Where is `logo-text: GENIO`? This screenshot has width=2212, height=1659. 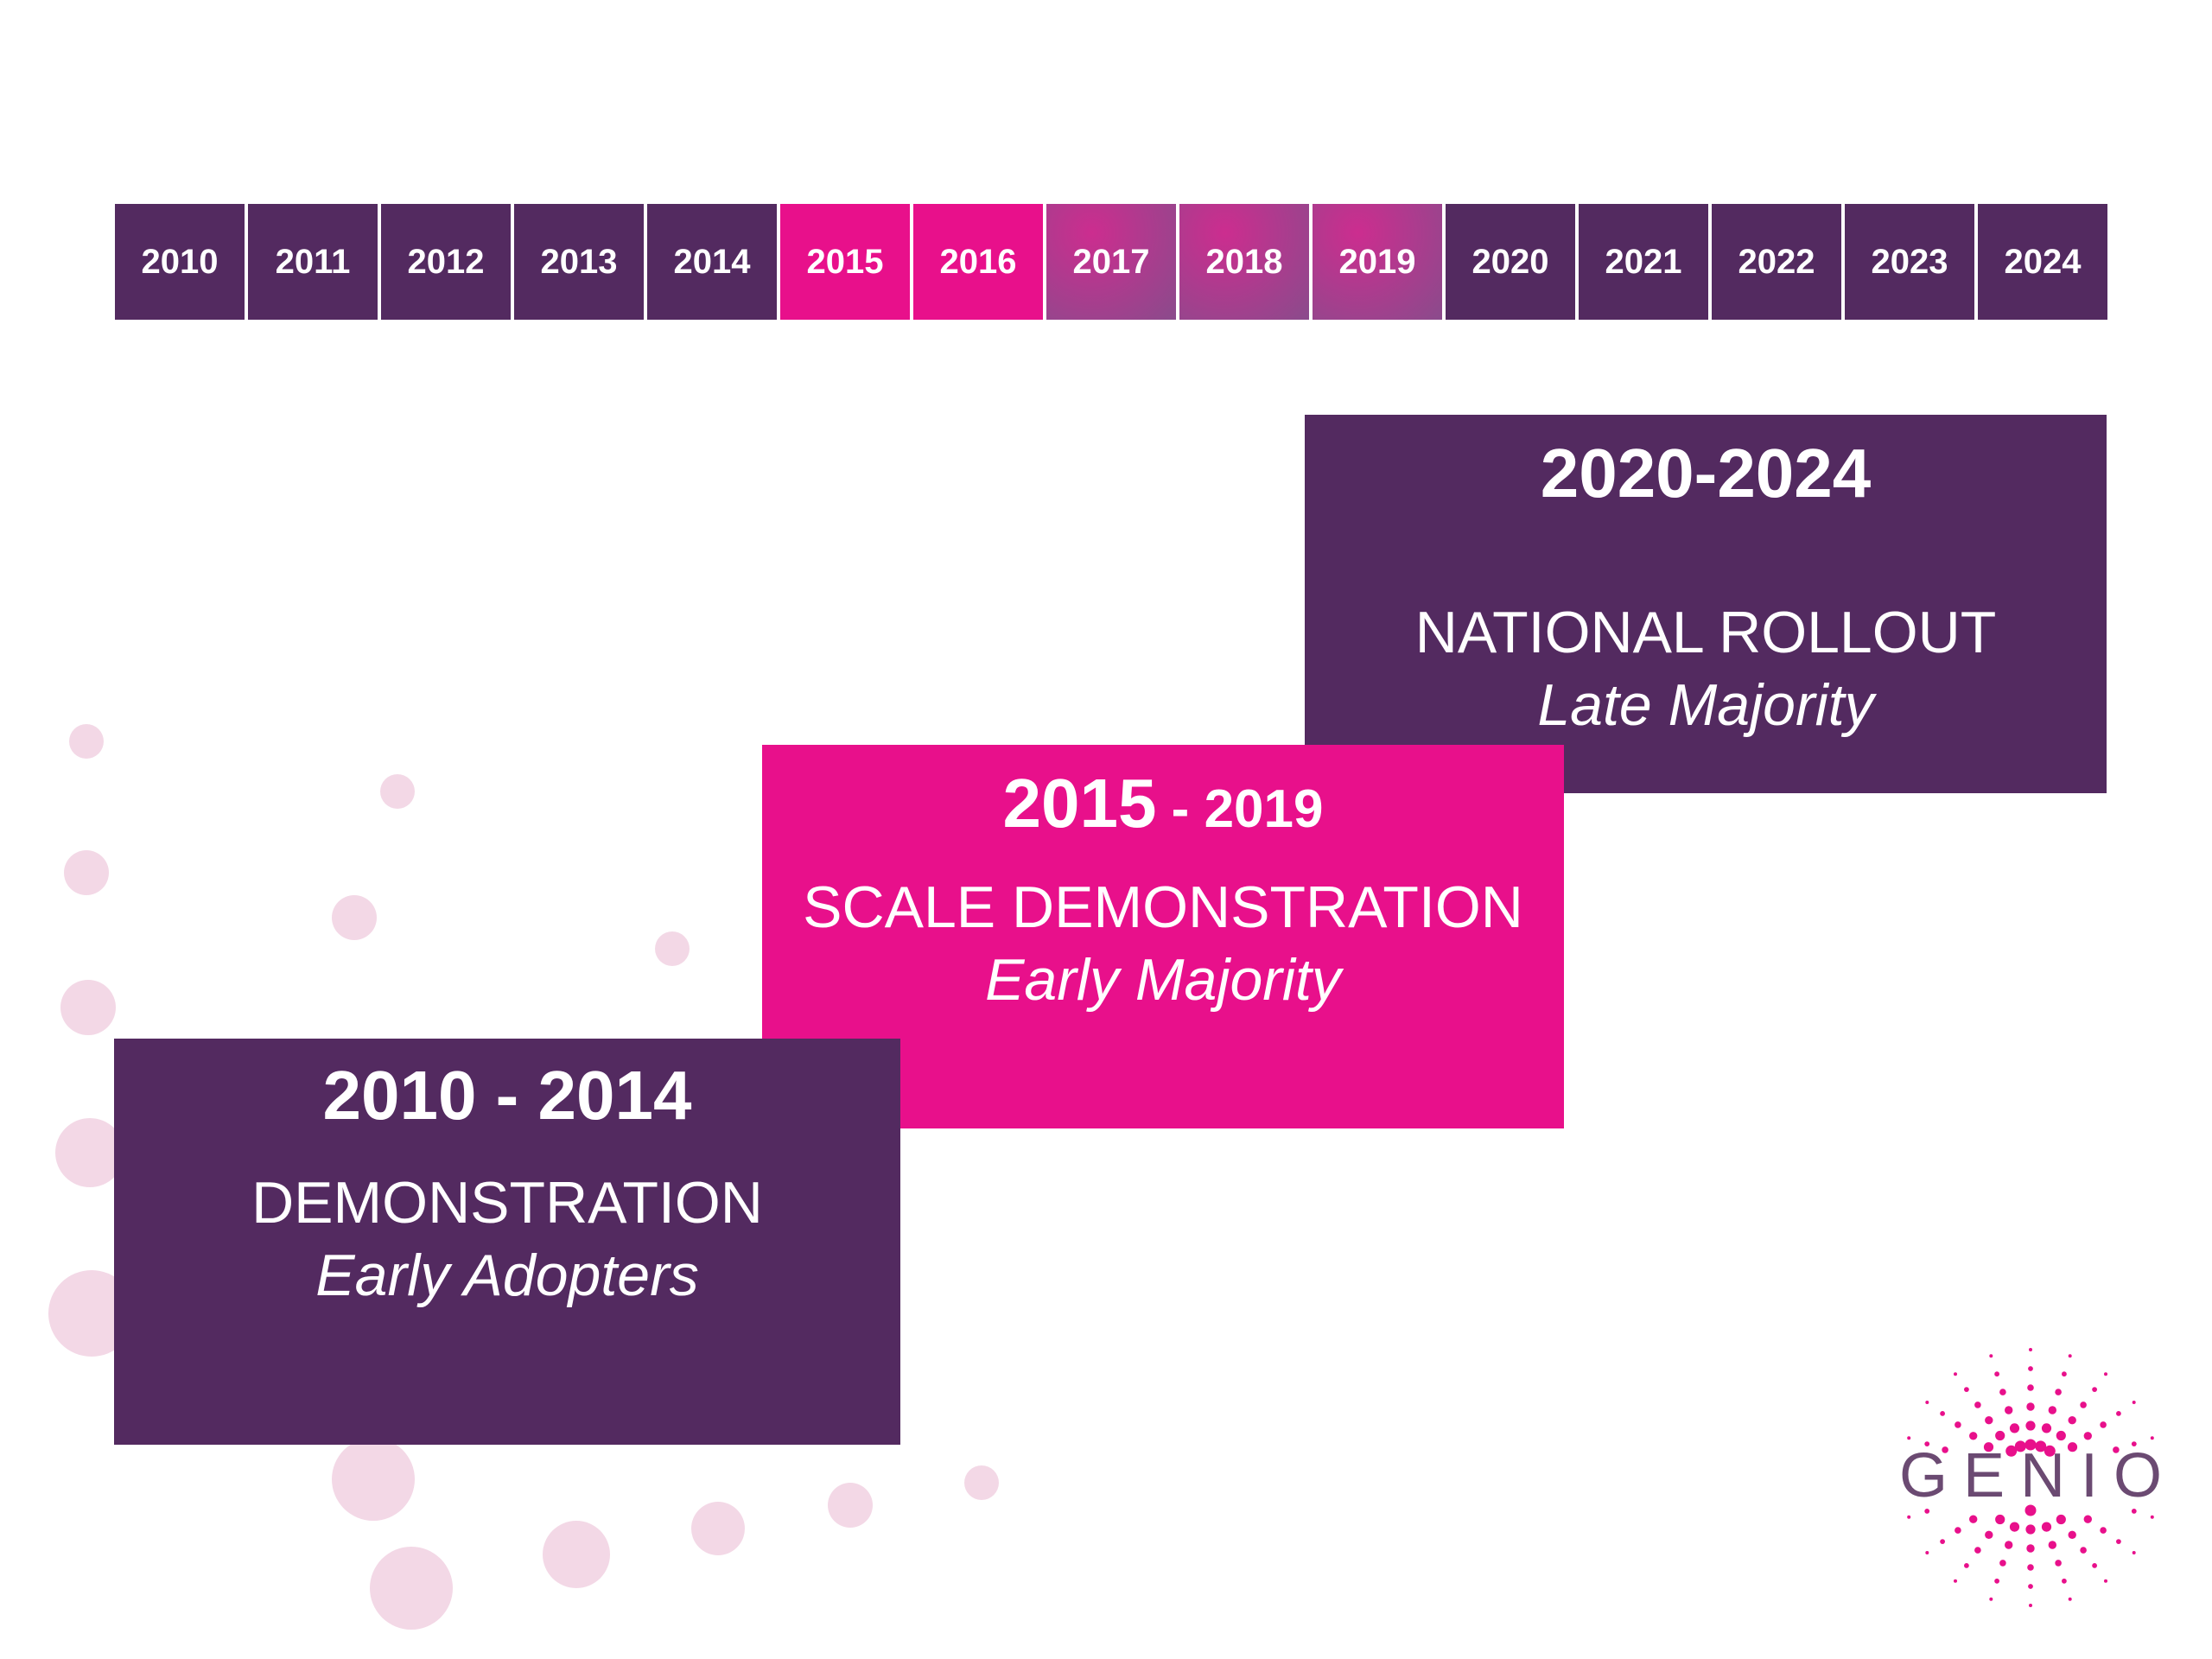
logo-text: GENIO is located at coordinates (2038, 1475).